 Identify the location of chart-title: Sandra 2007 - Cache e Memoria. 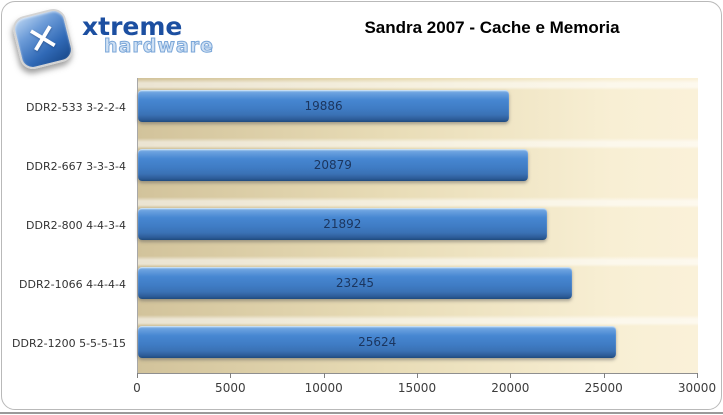
(492, 27).